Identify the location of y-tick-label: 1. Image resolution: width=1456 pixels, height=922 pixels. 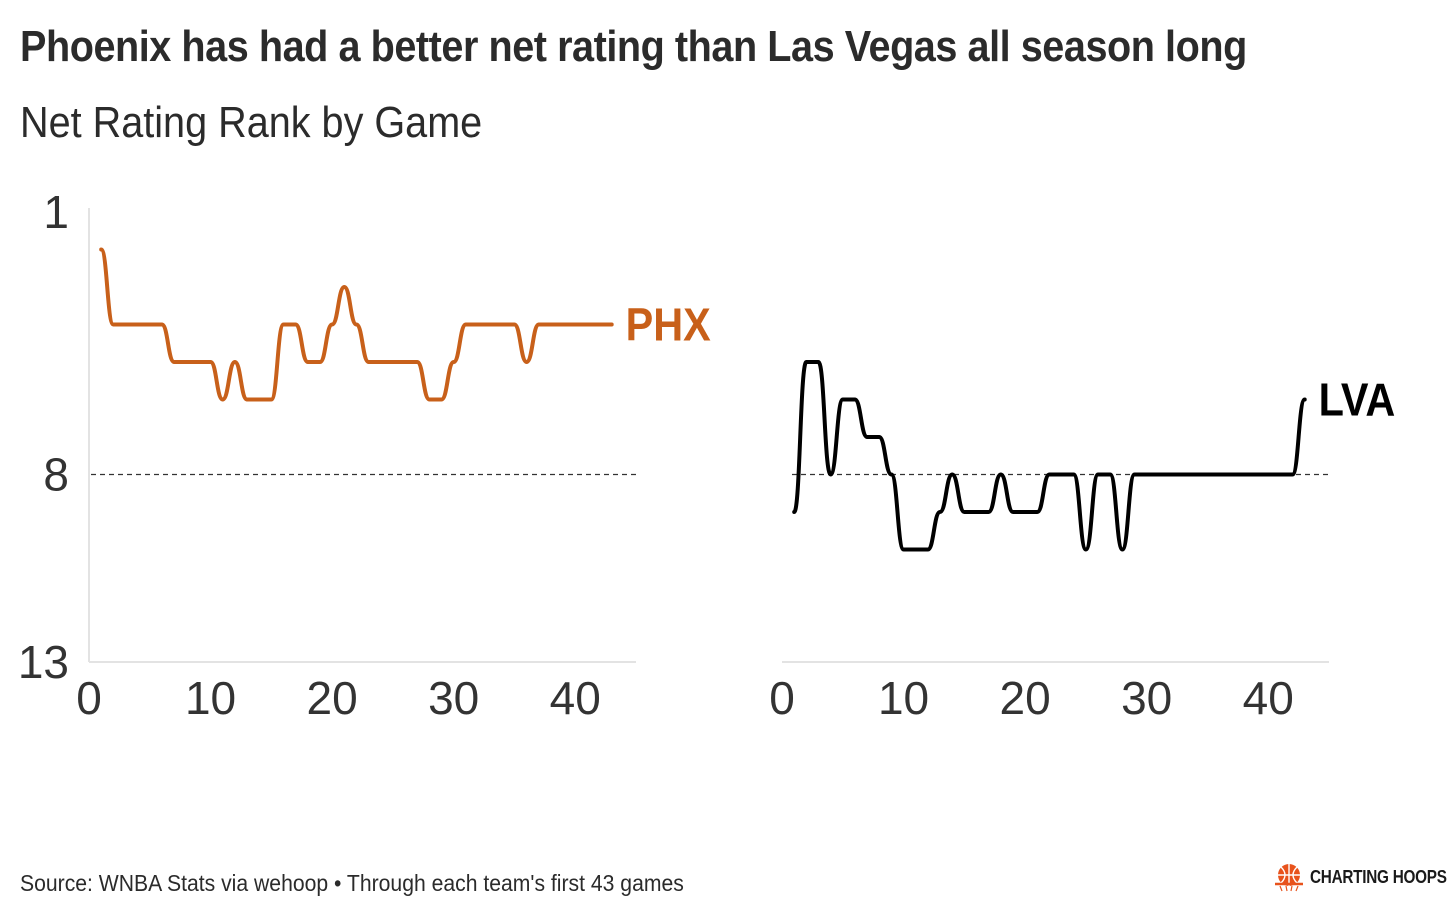
(56, 212).